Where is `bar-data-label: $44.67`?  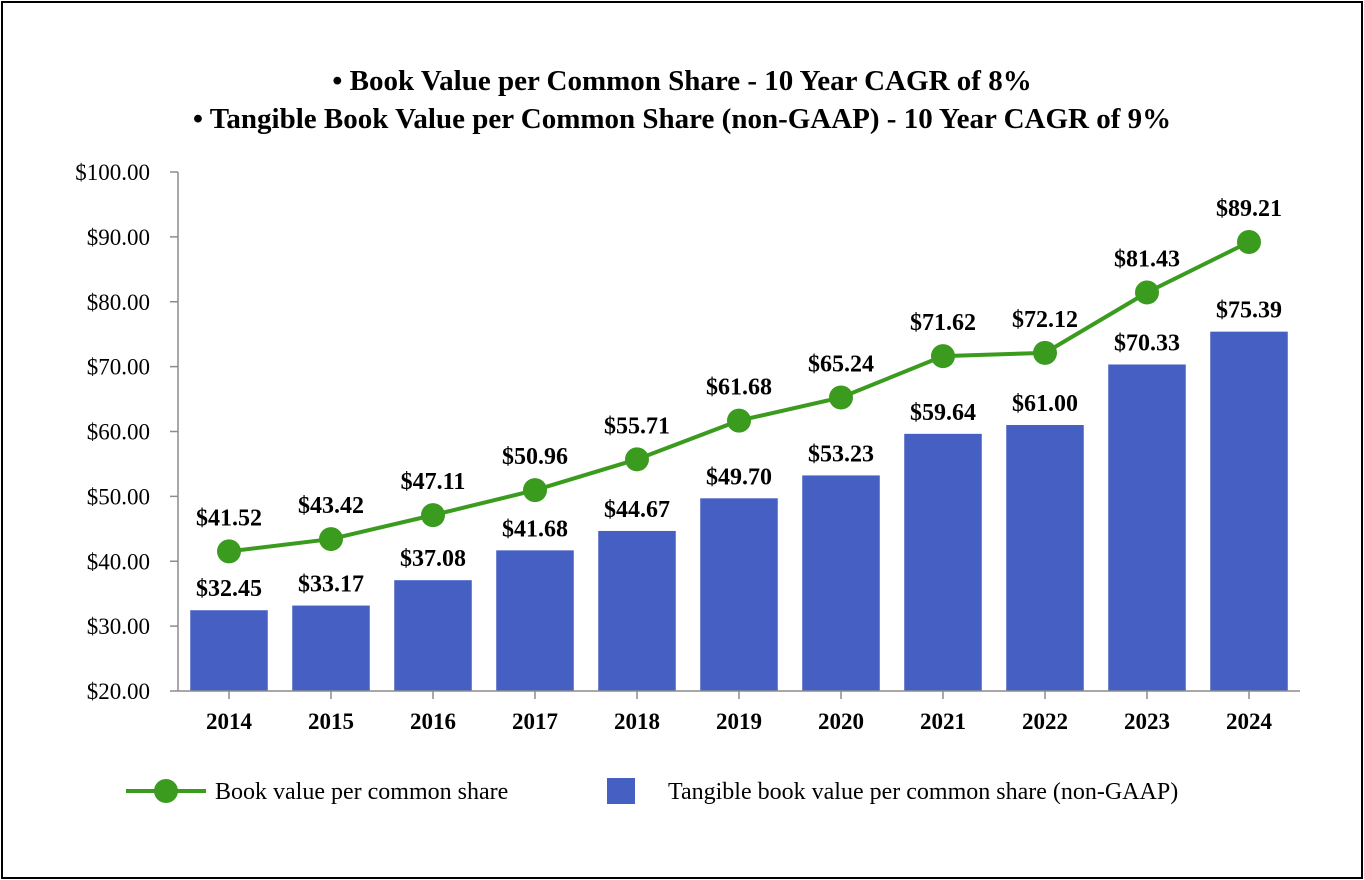
bar-data-label: $44.67 is located at coordinates (637, 510).